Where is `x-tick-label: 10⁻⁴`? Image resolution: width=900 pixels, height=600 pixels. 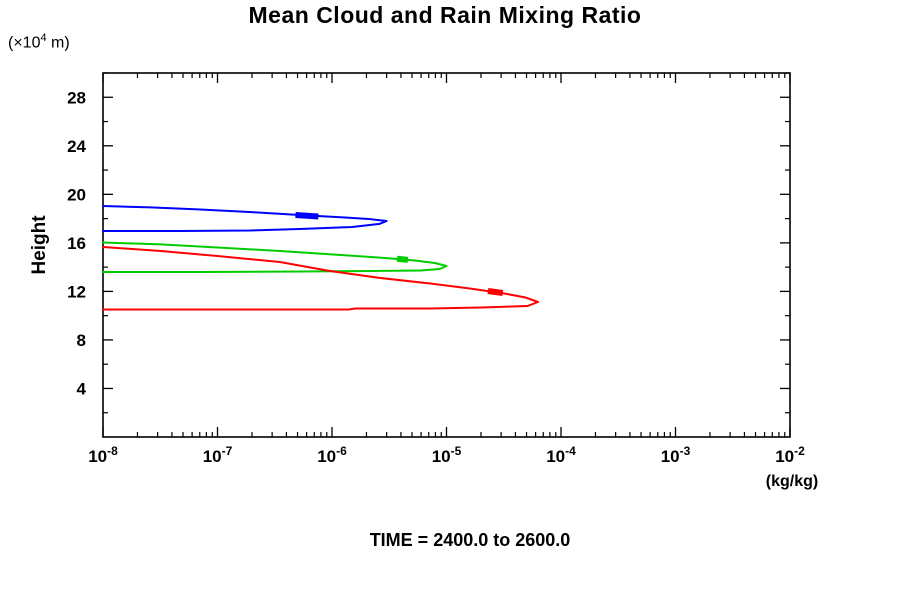 x-tick-label: 10⁻⁴ is located at coordinates (561, 455).